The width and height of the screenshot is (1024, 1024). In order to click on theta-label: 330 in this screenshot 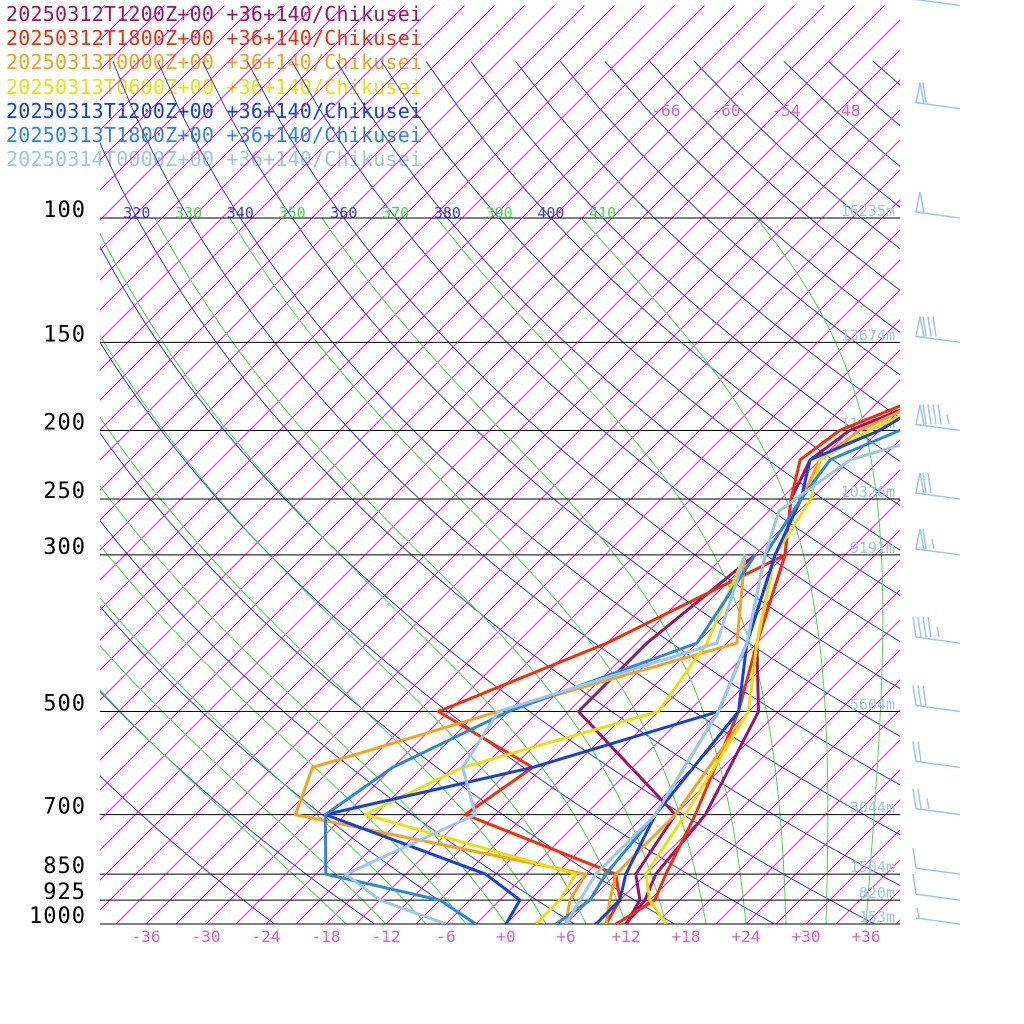, I will do `click(188, 213)`.